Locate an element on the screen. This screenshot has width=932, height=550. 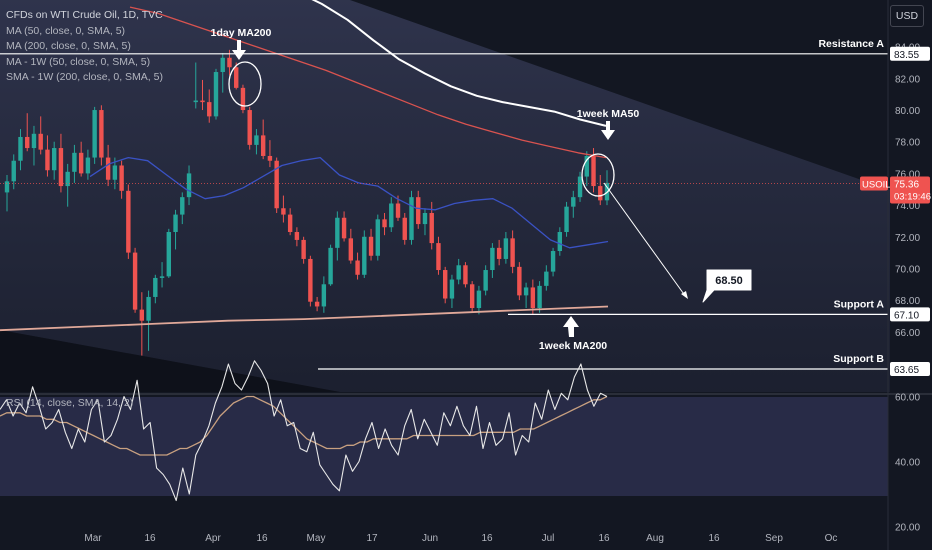
legend-ma-1w-50: MA - 1W (50, close, 0, SMA, 5) is located at coordinates (78, 61).